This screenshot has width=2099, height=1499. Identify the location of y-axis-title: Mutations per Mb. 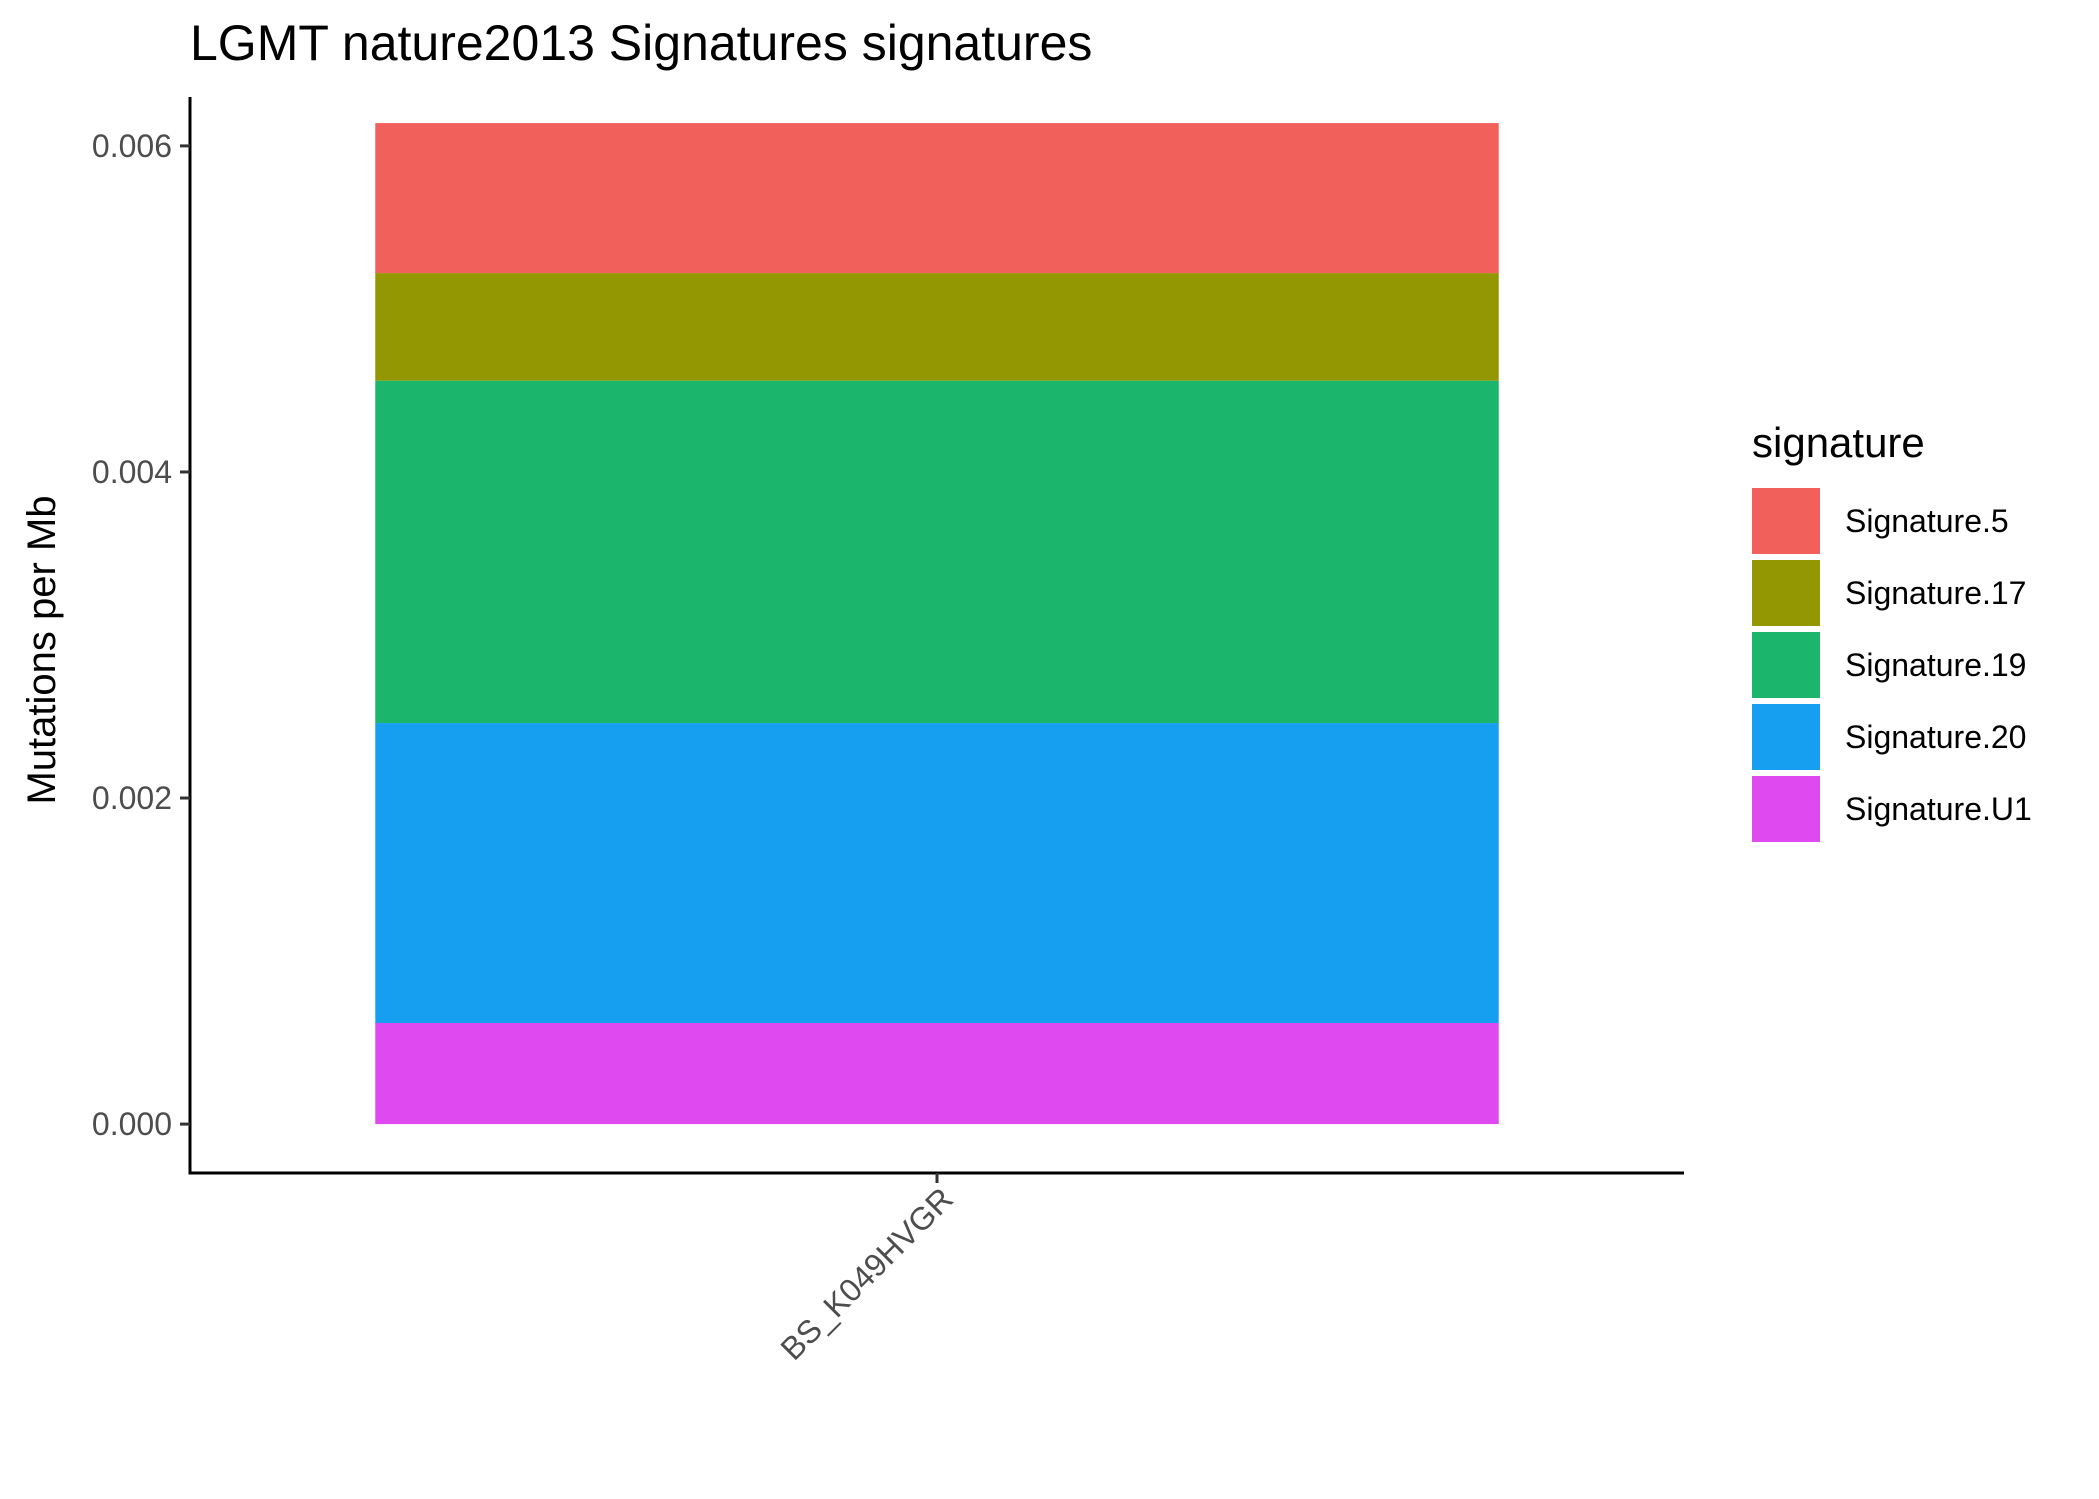
(42, 649).